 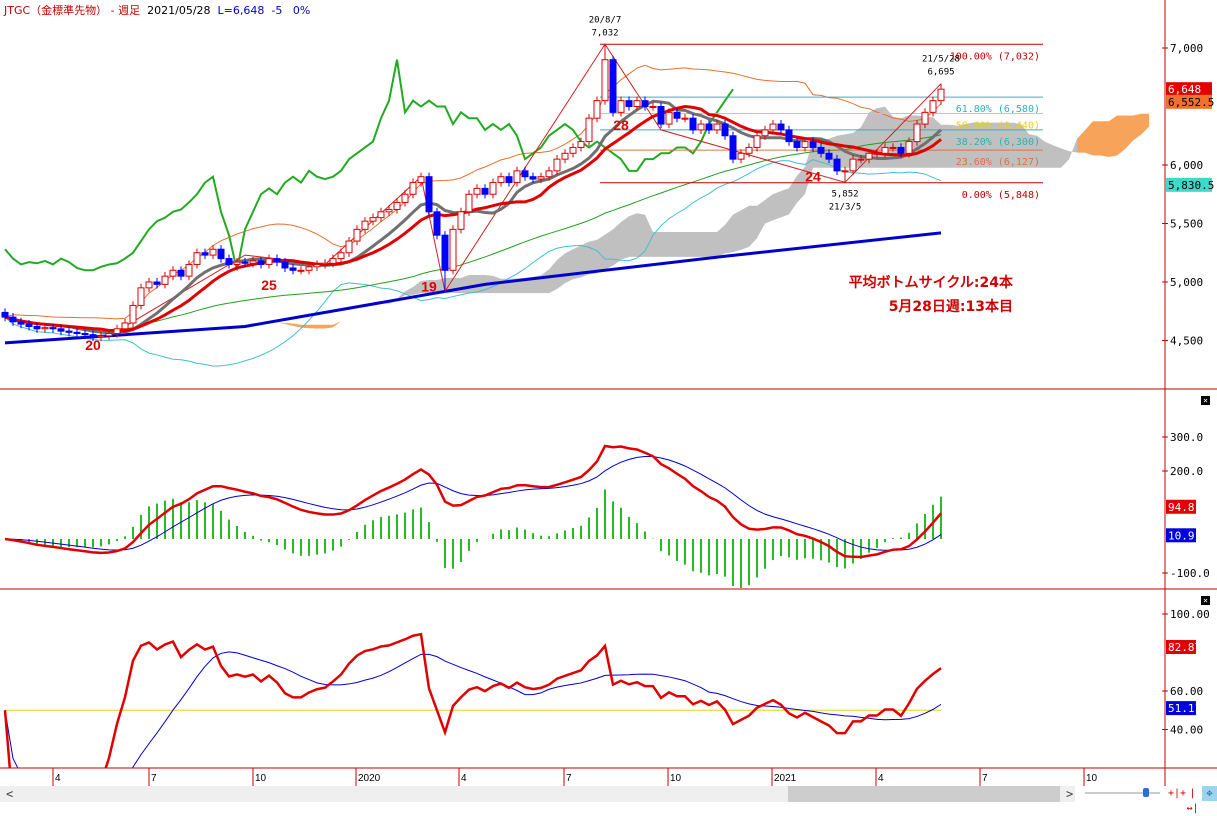 I want to click on last-price: L=6,648, so click(x=241, y=10).